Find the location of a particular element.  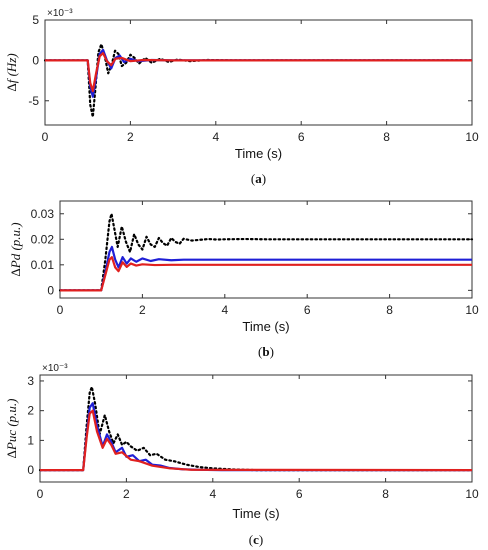

y-axis-label: ΔPuc (p.u.) is located at coordinates (11, 429).